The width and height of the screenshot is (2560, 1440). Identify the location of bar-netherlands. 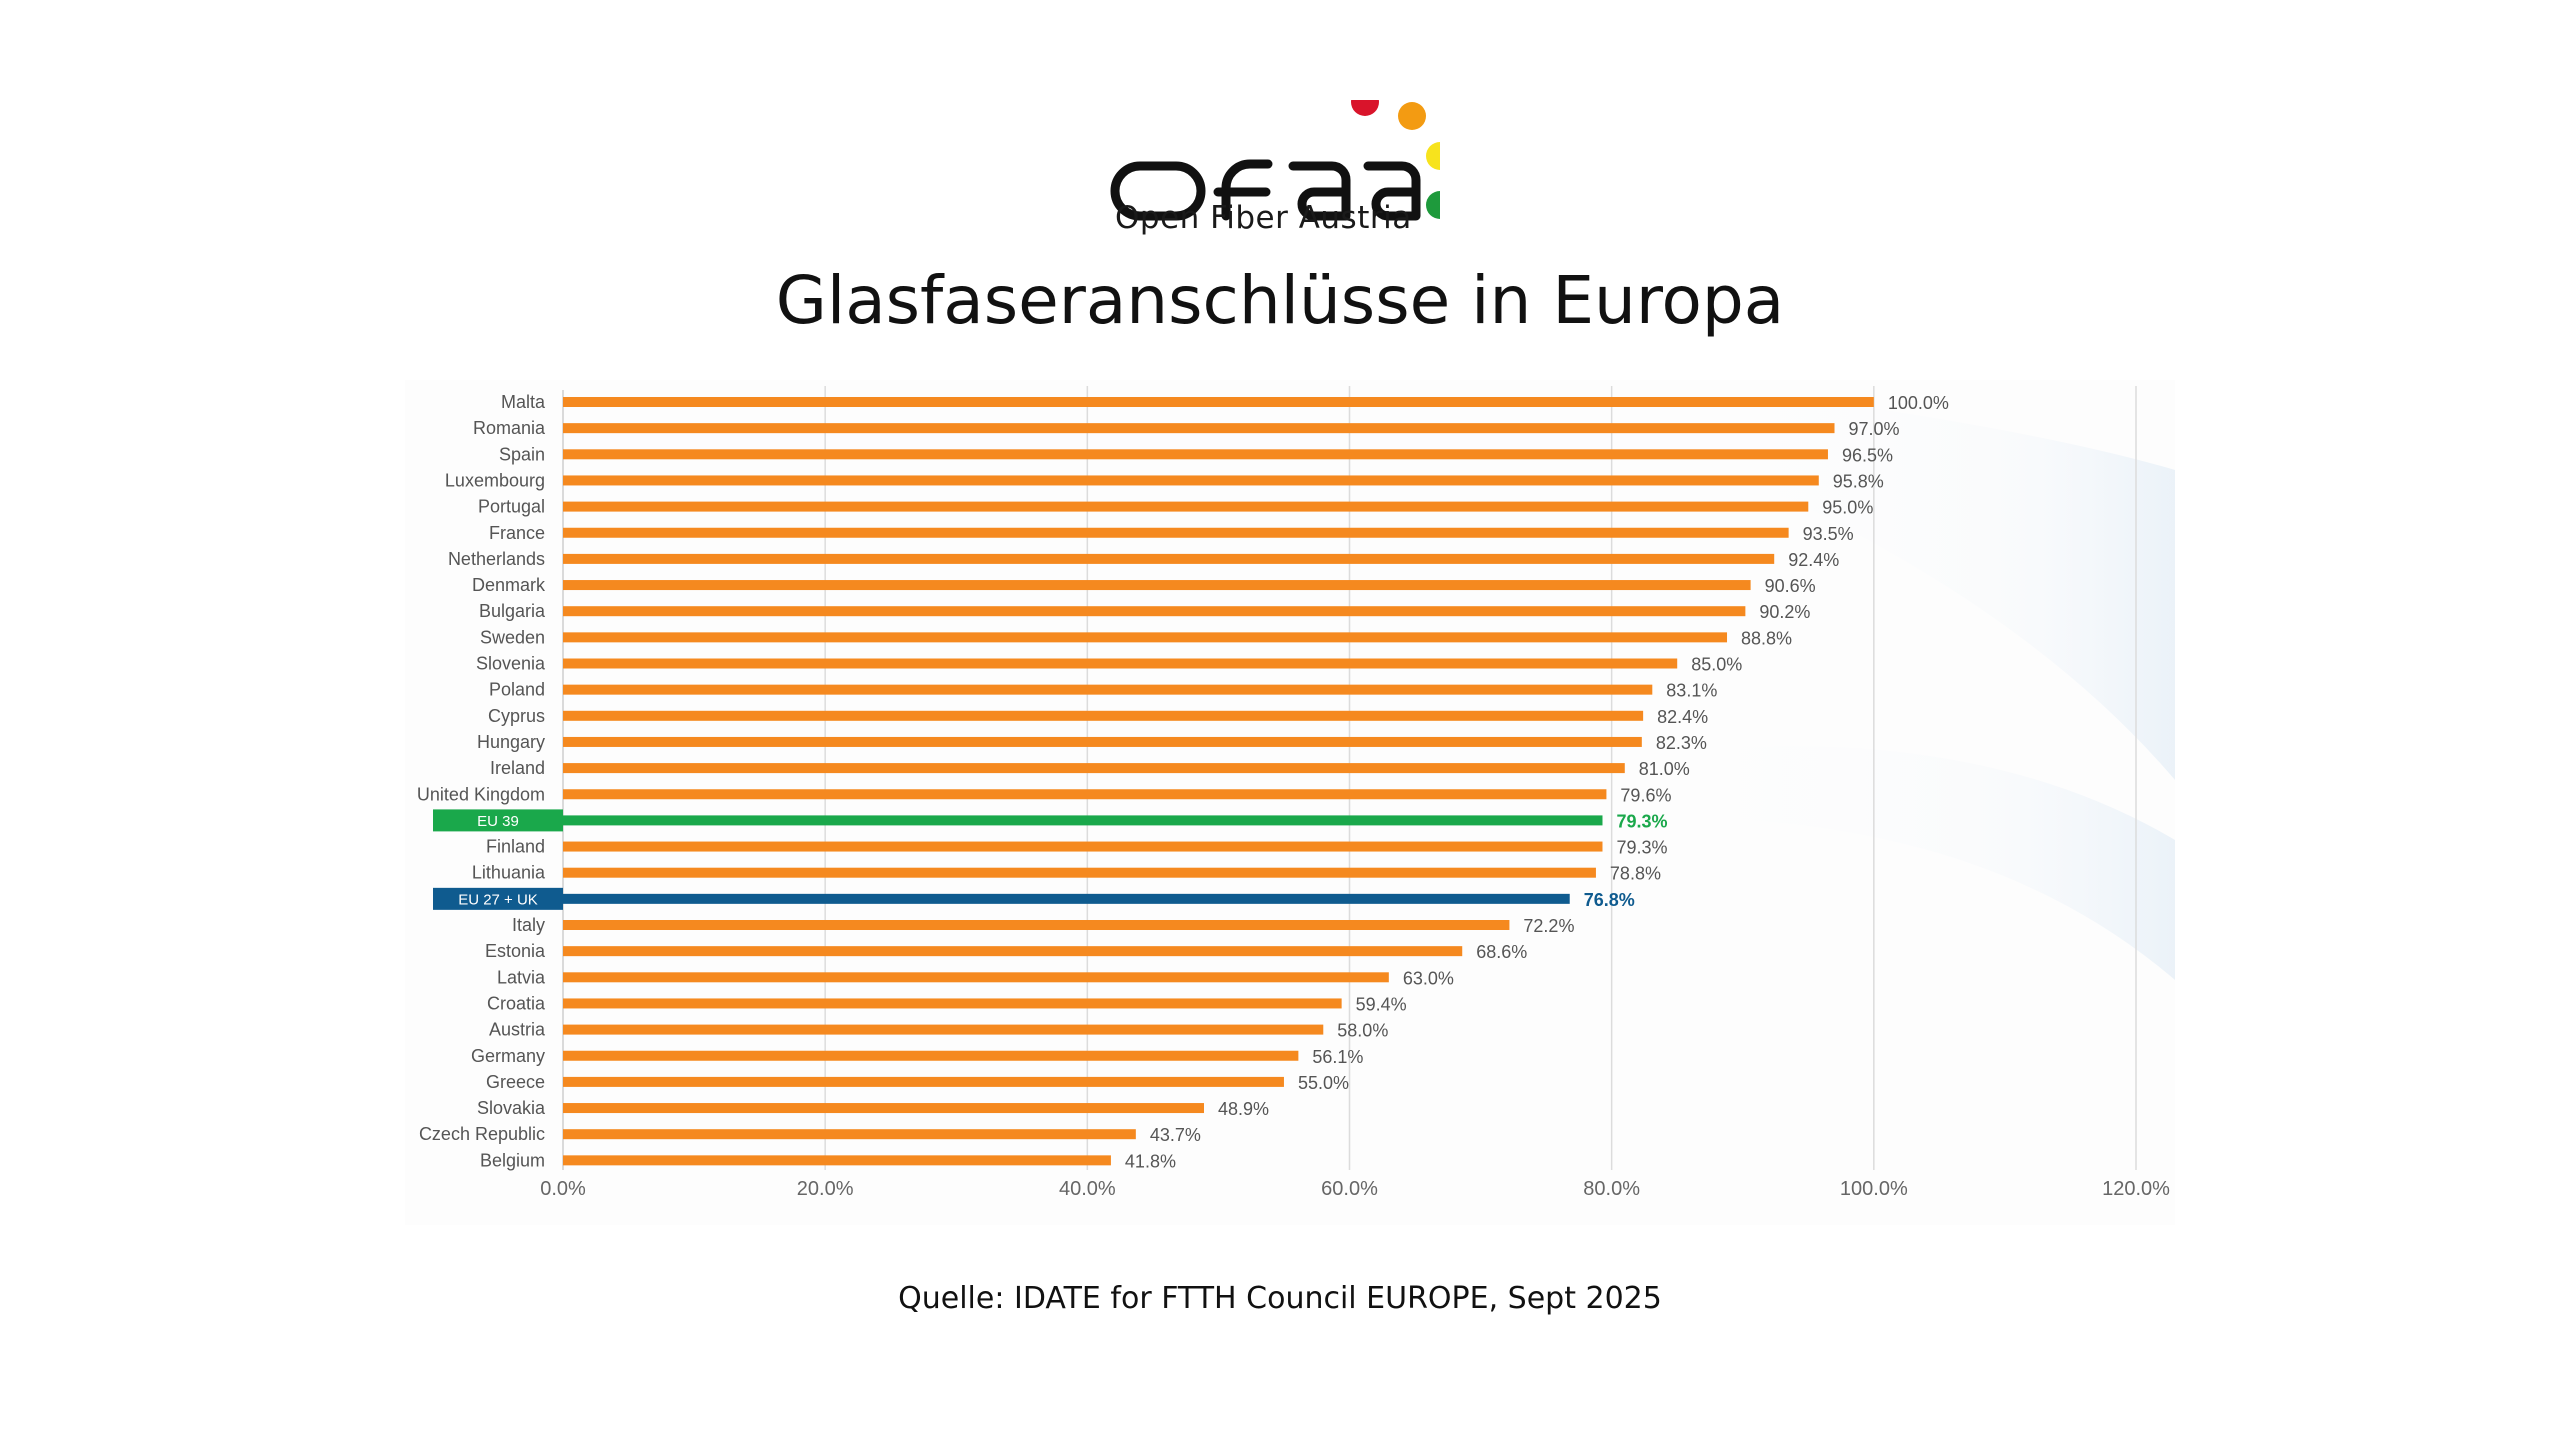
(1169, 558).